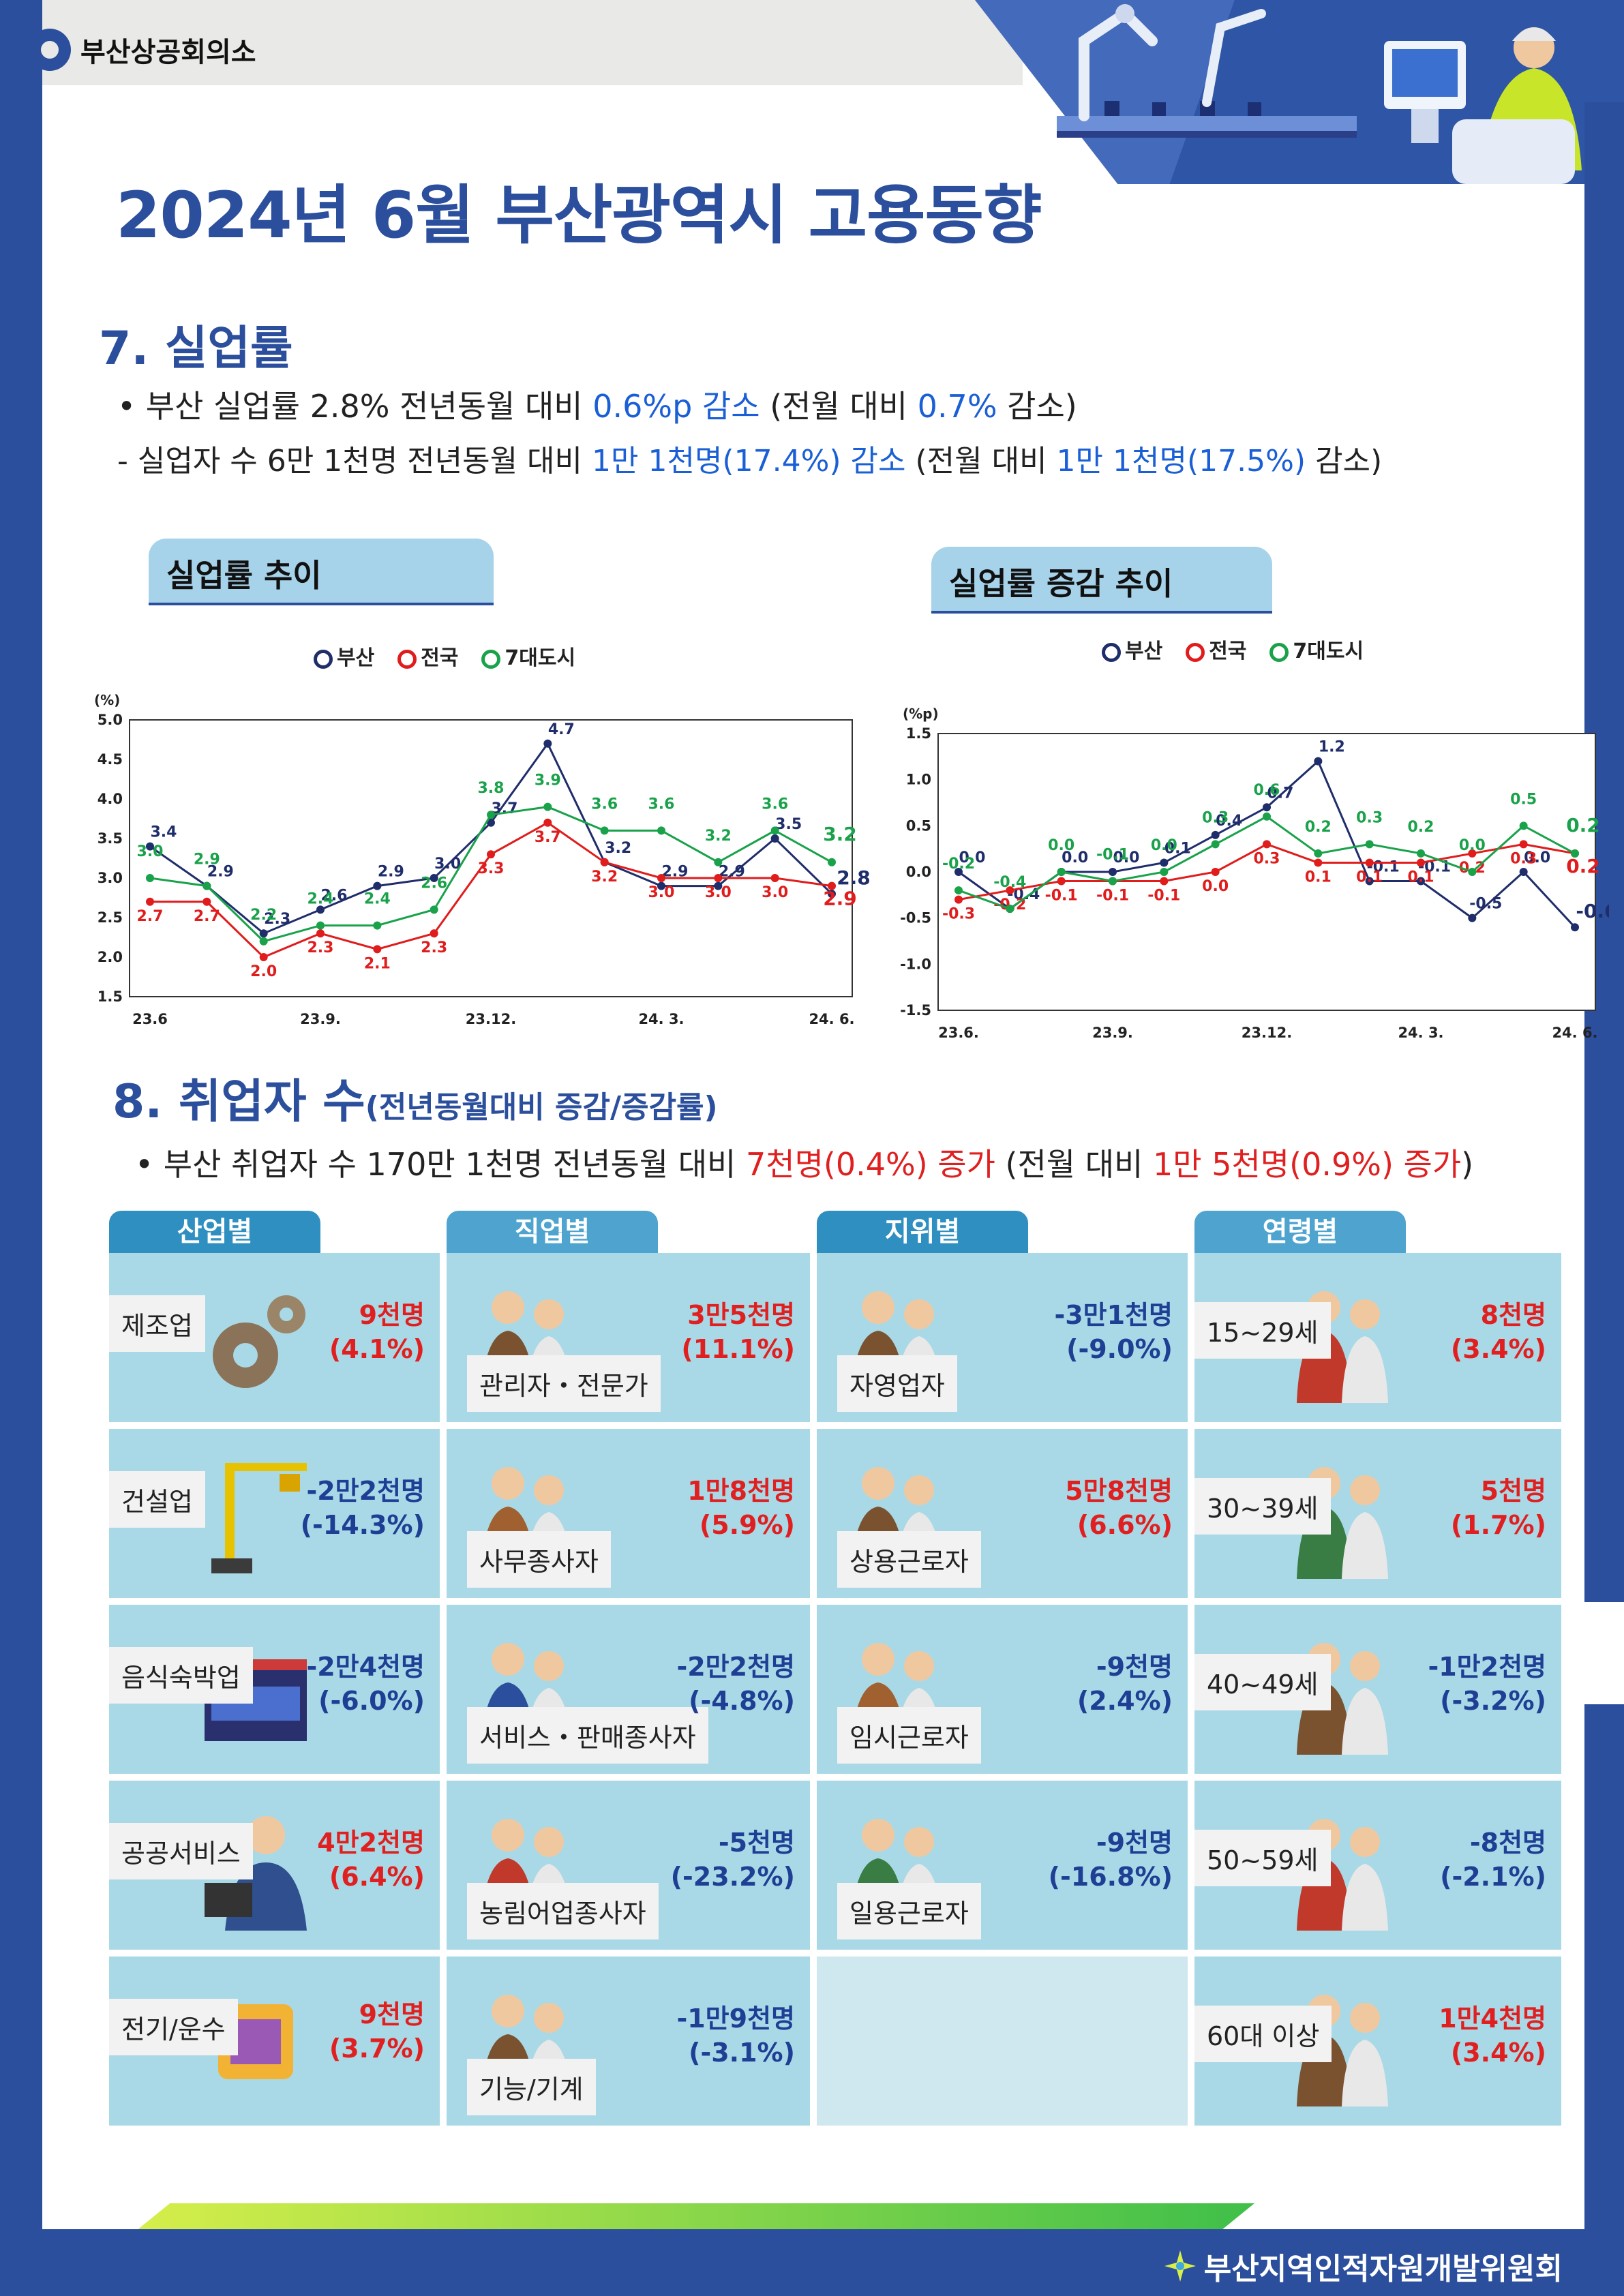 Image resolution: width=1624 pixels, height=2296 pixels. I want to click on data-label: 2.3, so click(320, 947).